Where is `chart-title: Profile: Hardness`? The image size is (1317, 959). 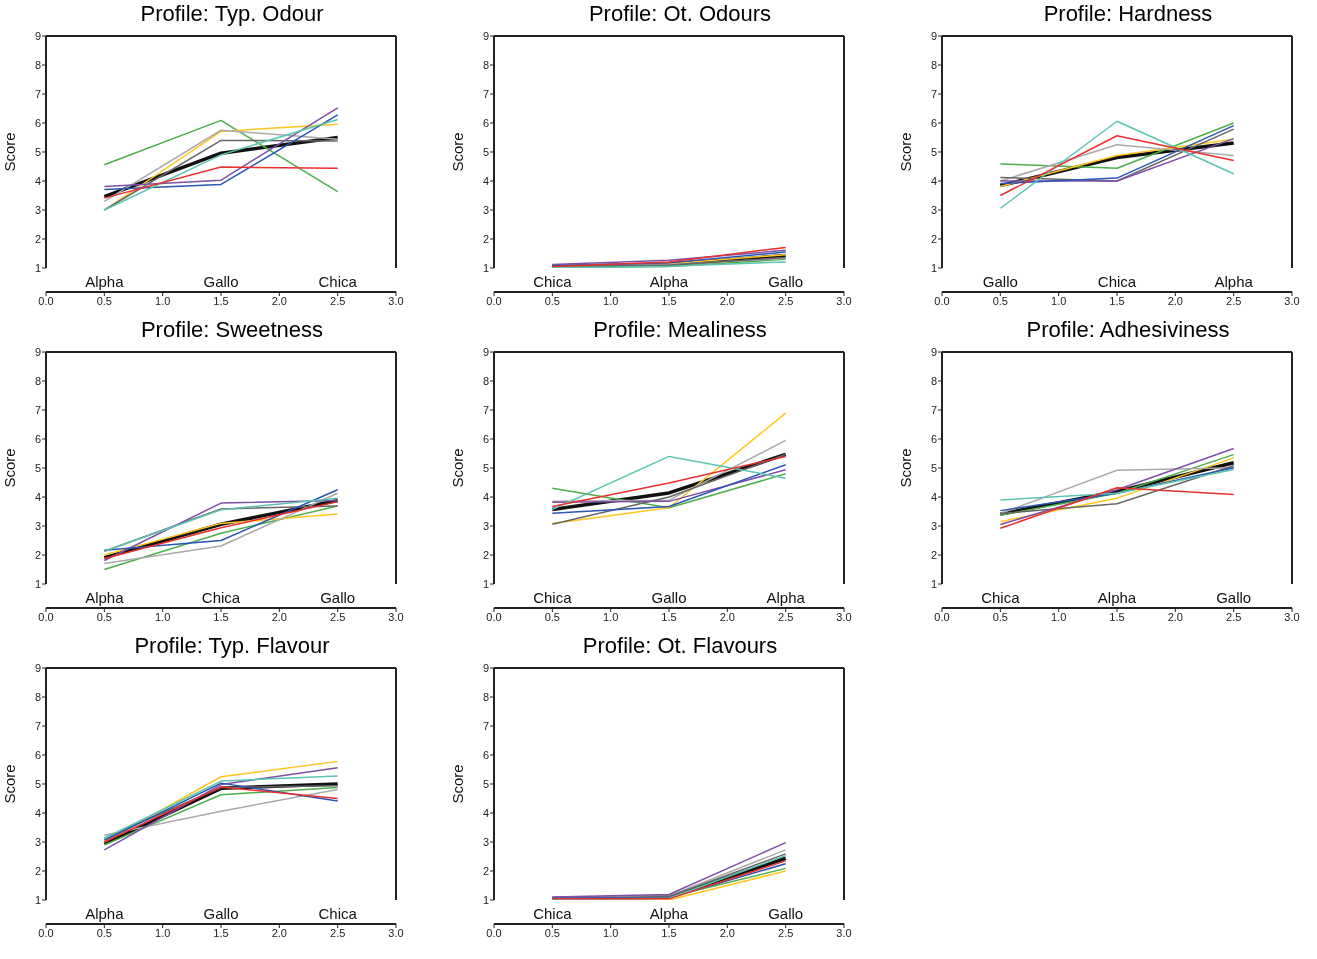
chart-title: Profile: Hardness is located at coordinates (1128, 14).